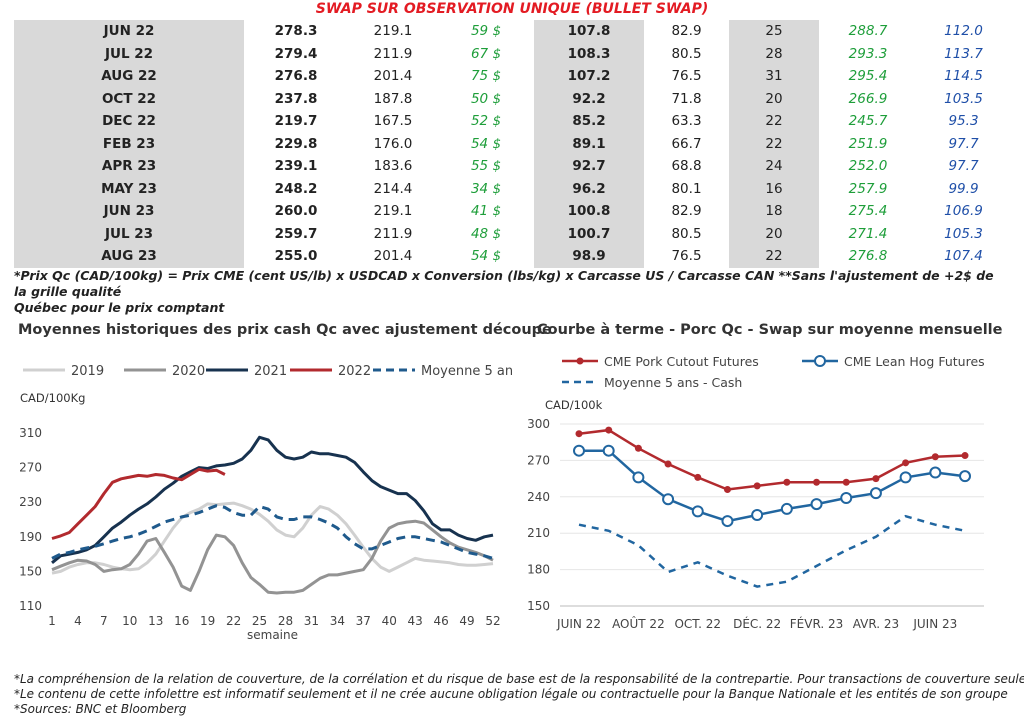 This screenshot has height=723, width=1024. Describe the element at coordinates (30, 606) in the screenshot. I see `y-tick-label: 110` at that location.